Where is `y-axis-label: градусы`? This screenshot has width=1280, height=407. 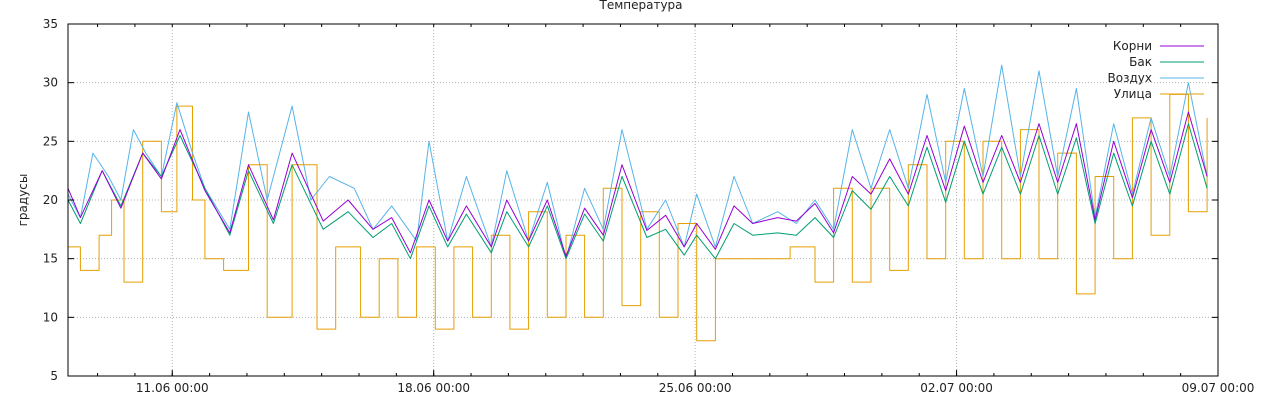 y-axis-label: градусы is located at coordinates (23, 200).